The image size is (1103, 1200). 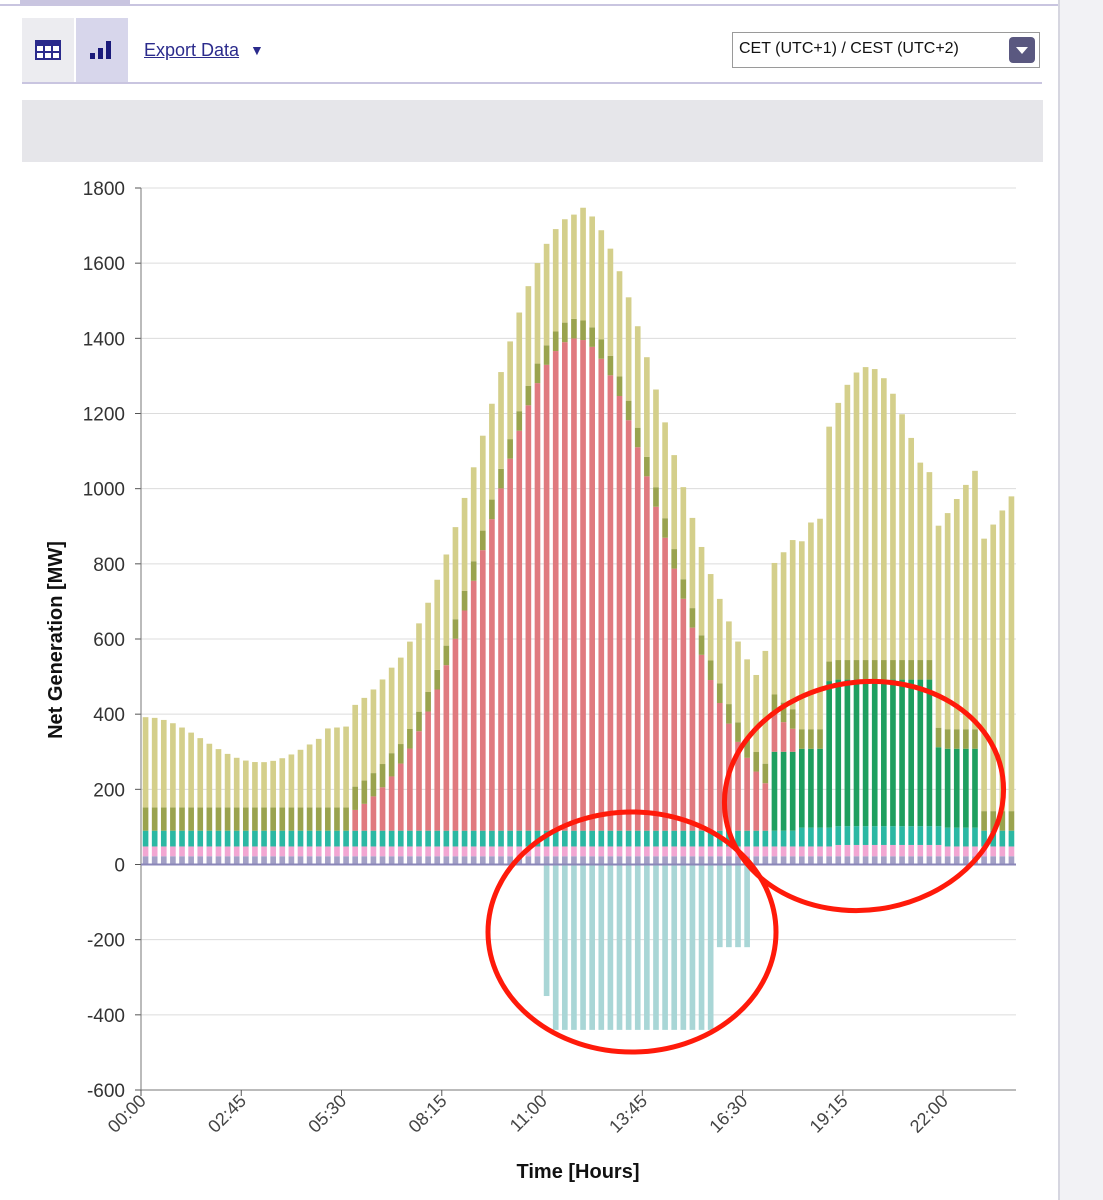 I want to click on export-data-link: Export Data, so click(x=192, y=50).